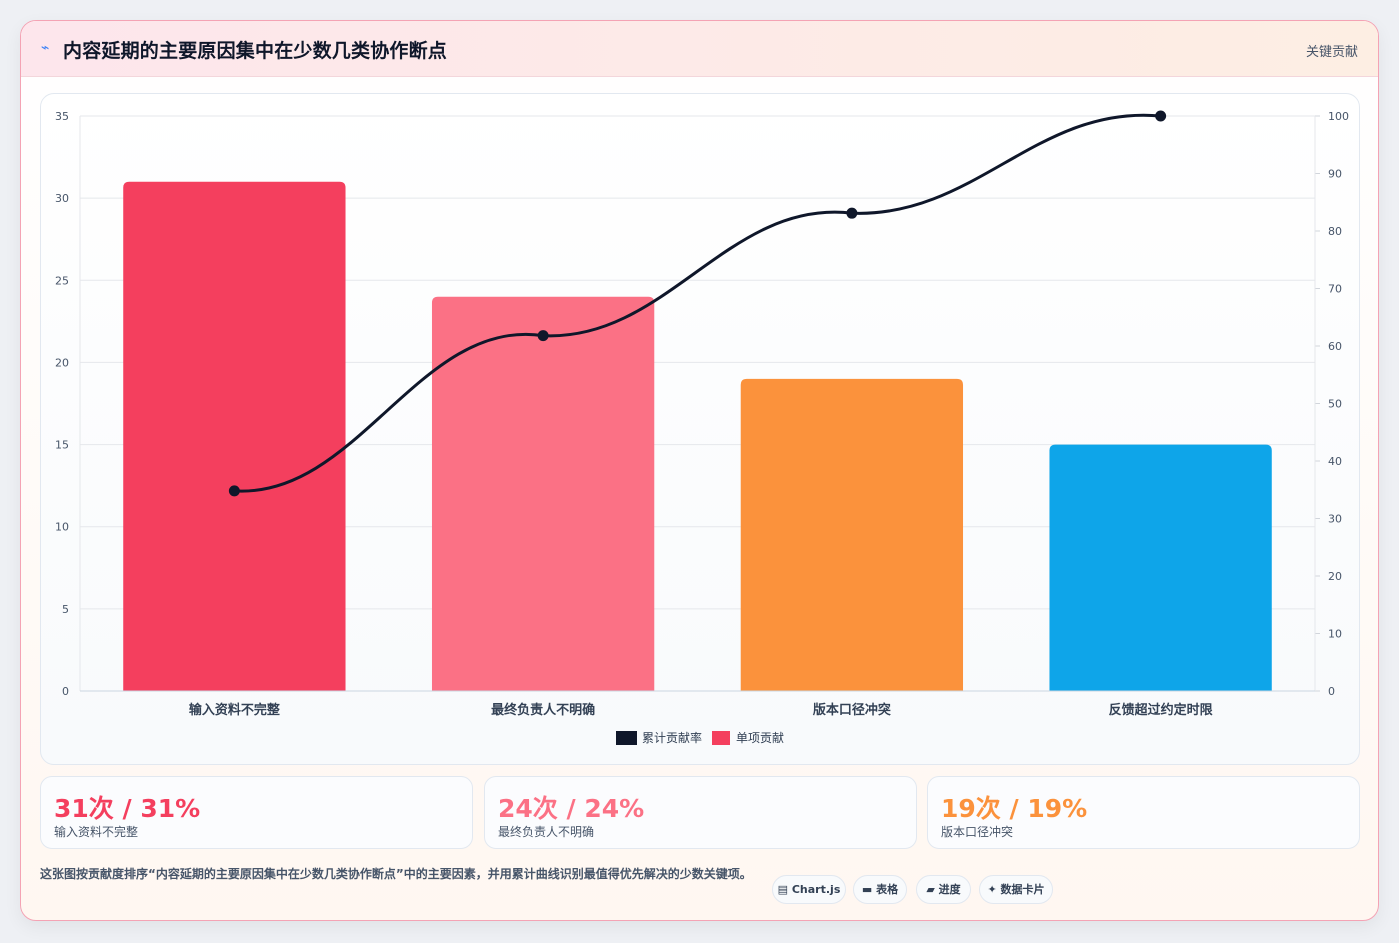 The height and width of the screenshot is (943, 1399). I want to click on pill-label: 进度, so click(949, 889).